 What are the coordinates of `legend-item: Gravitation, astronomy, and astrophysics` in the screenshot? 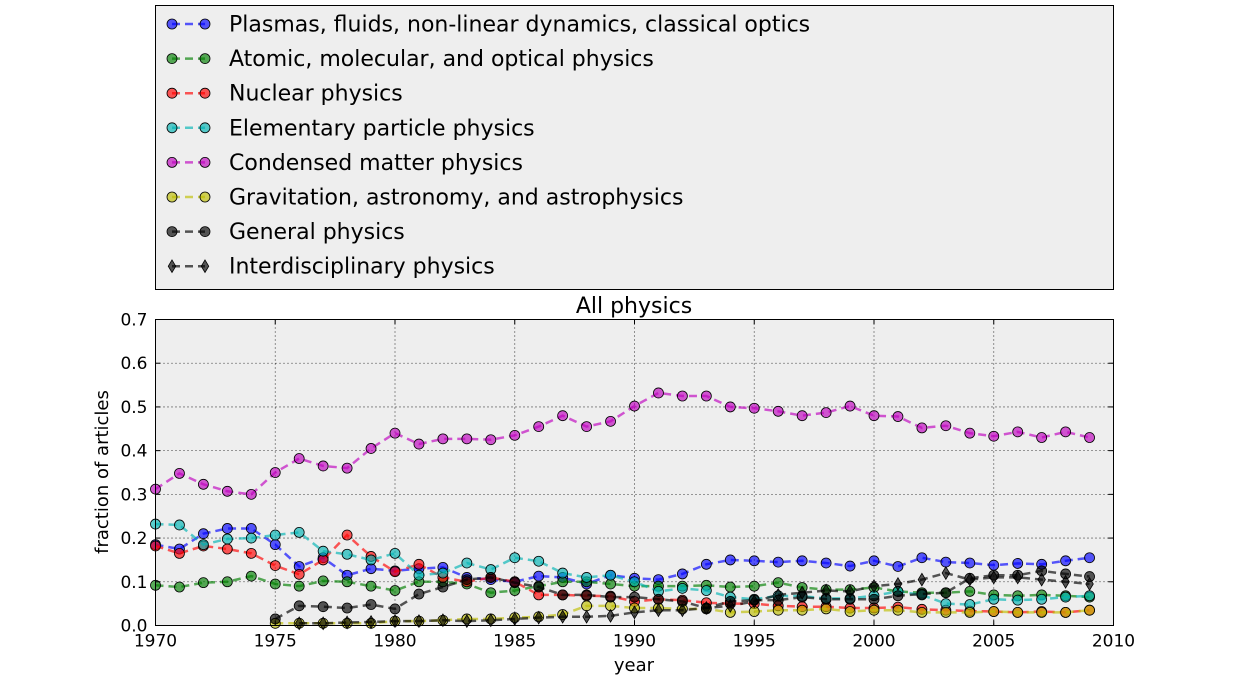 It's located at (424, 198).